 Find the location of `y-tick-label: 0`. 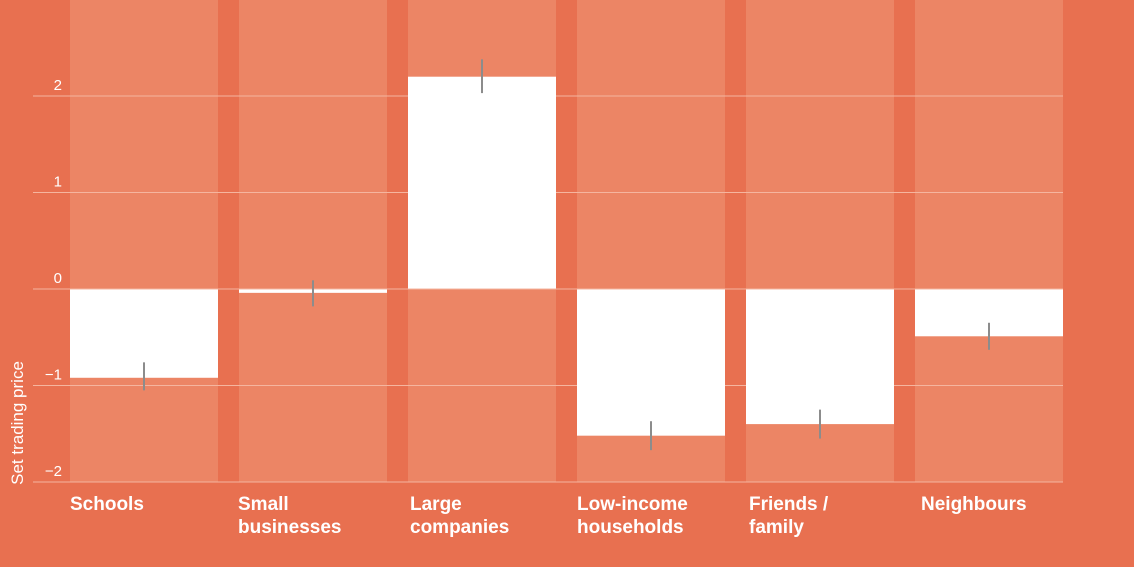

y-tick-label: 0 is located at coordinates (58, 278).